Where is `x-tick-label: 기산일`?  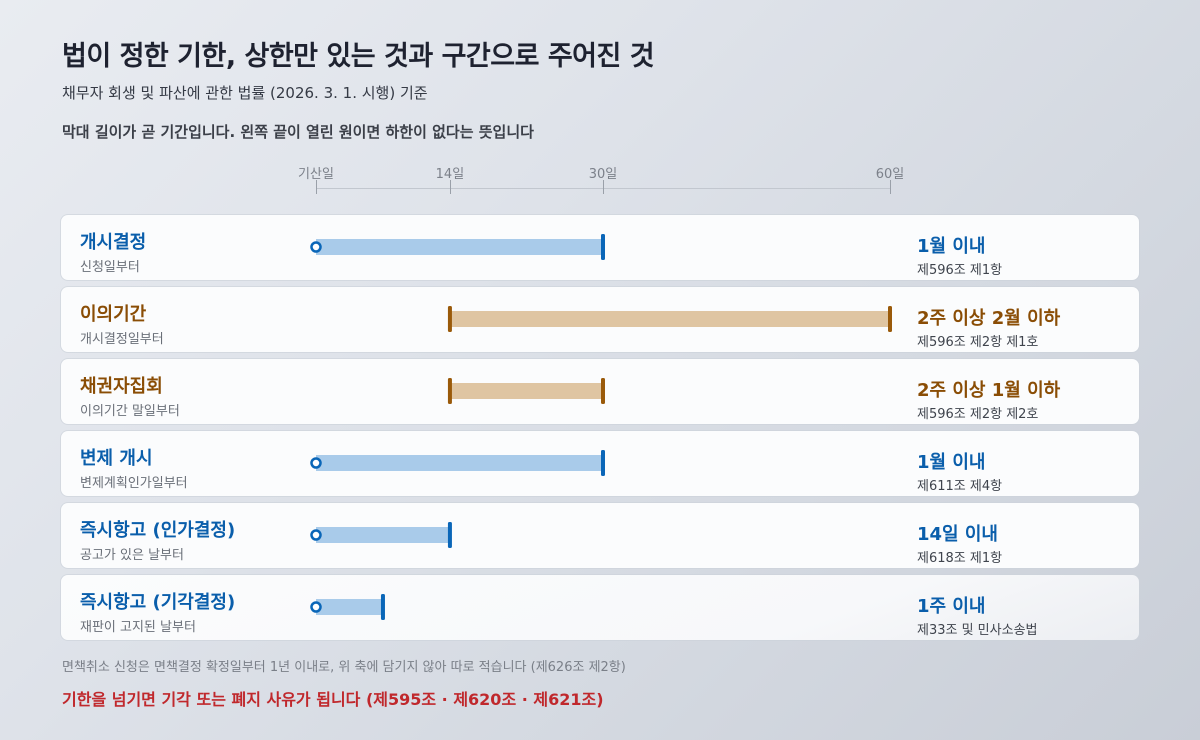 x-tick-label: 기산일 is located at coordinates (316, 174).